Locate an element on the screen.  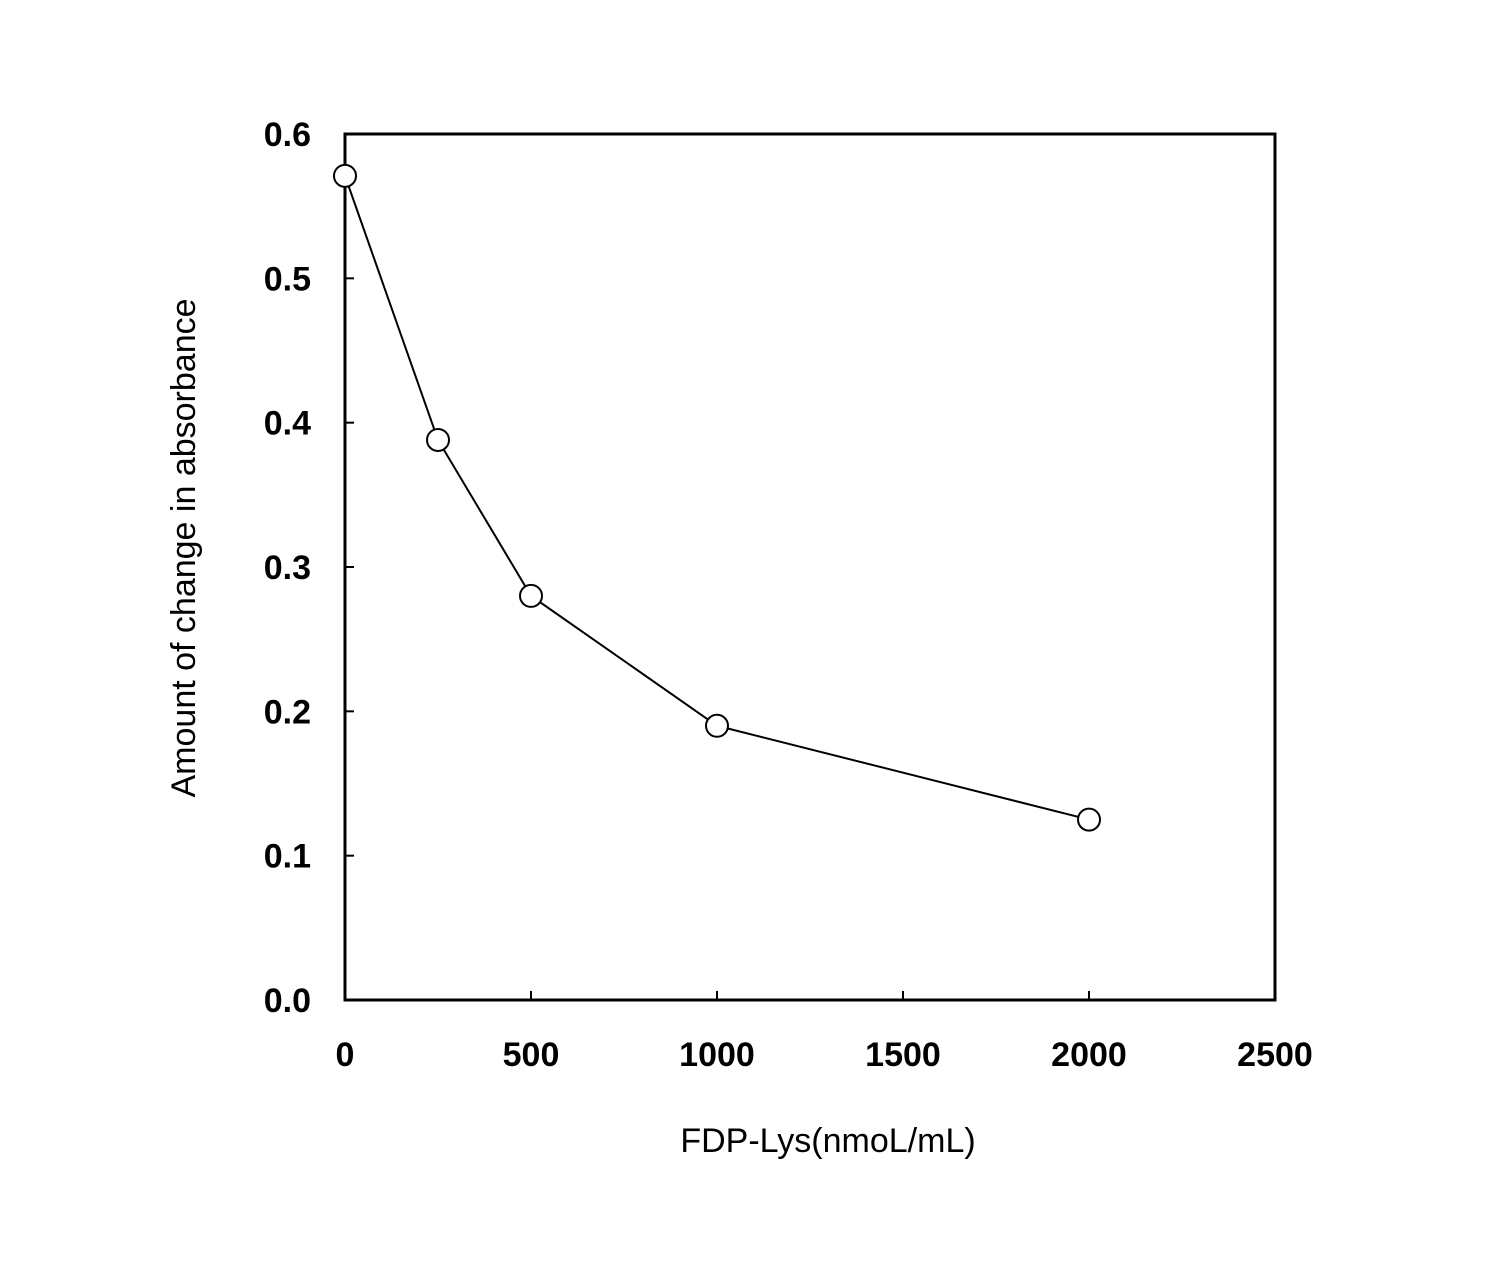
x-tick-label: 2000 is located at coordinates (1089, 1055).